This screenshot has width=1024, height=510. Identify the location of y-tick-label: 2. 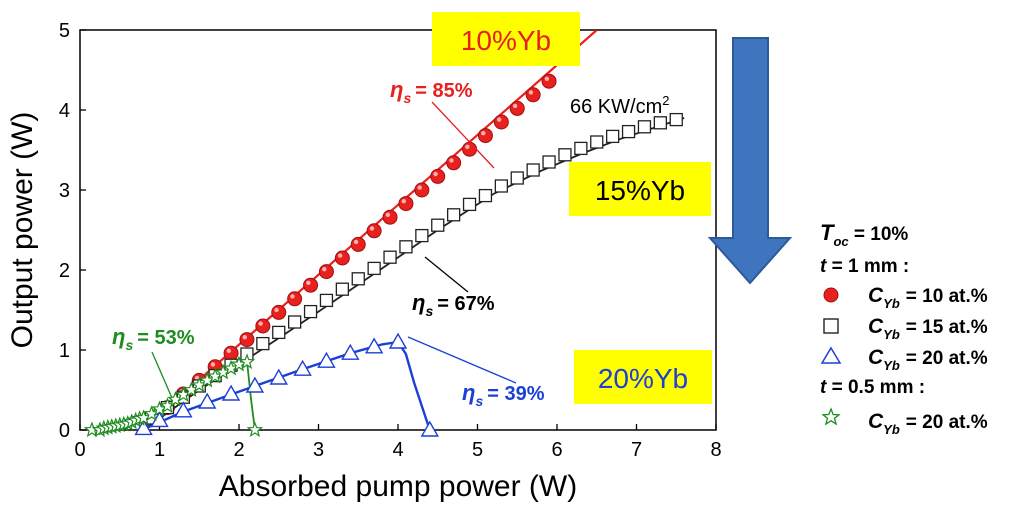
(64, 271).